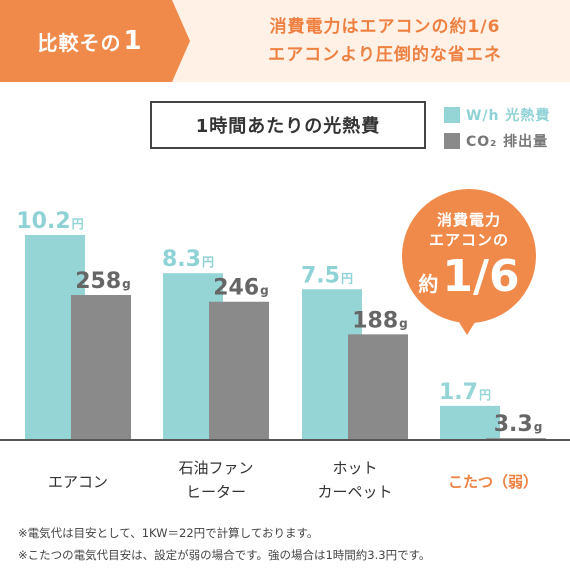 The height and width of the screenshot is (570, 570). Describe the element at coordinates (79, 42) in the screenshot. I see `comparison-tag-text: 比較その` at that location.